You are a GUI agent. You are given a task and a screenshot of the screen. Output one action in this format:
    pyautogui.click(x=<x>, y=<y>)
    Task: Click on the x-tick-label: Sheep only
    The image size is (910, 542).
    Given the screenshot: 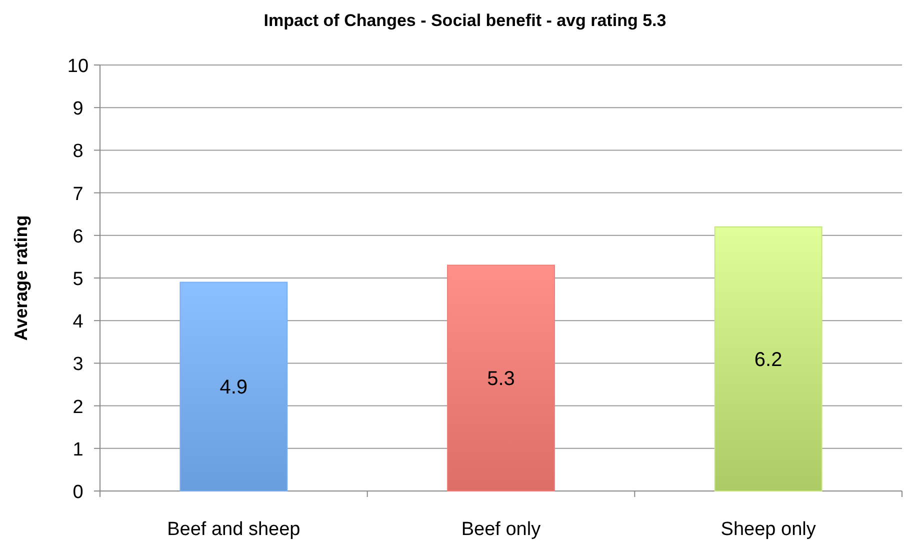 What is the action you would take?
    pyautogui.click(x=768, y=529)
    